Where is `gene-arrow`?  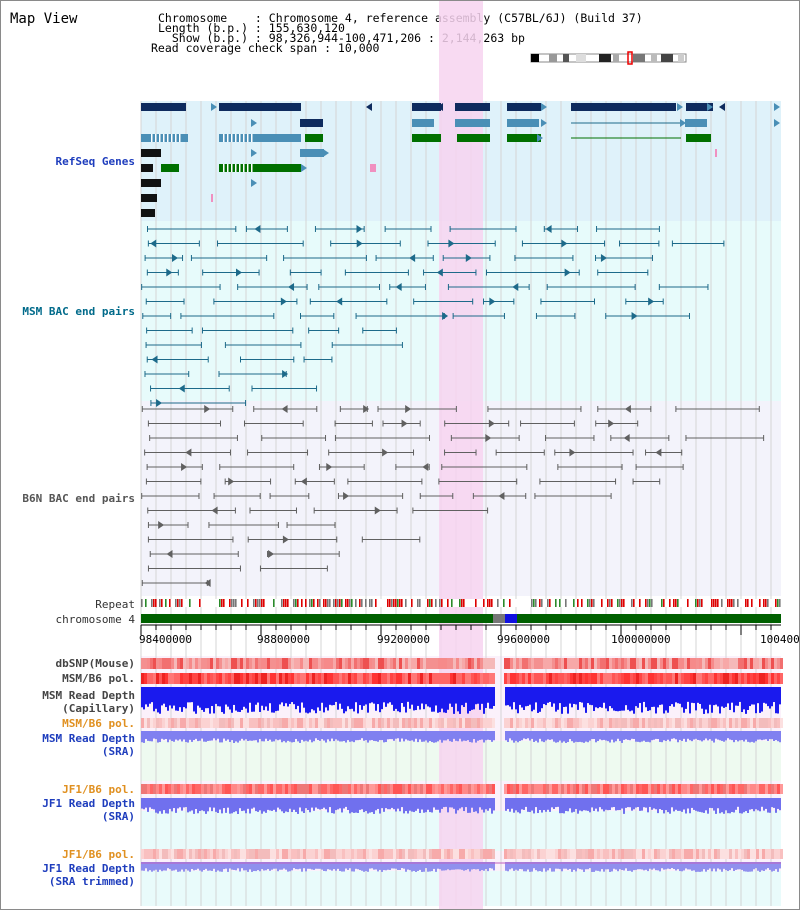
gene-arrow is located at coordinates (366, 409).